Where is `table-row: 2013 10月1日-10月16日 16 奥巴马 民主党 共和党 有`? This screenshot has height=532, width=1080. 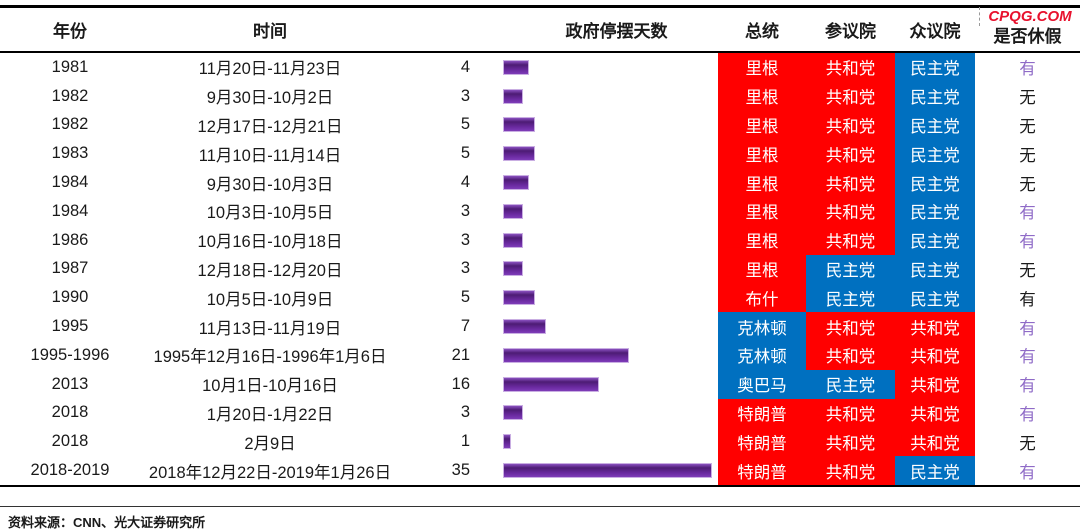
table-row: 2013 10月1日-10月16日 16 奥巴马 民主党 共和党 有 is located at coordinates (540, 384).